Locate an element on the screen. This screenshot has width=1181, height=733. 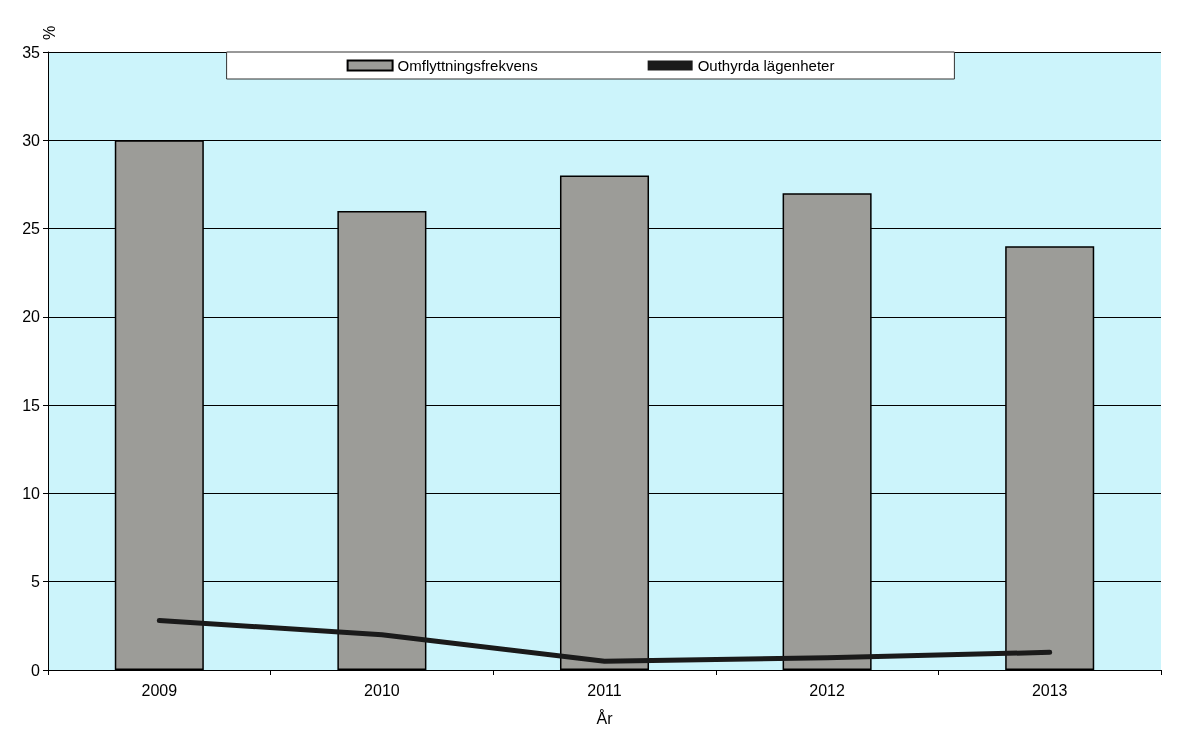
y-tick-label: 5 is located at coordinates (36, 582).